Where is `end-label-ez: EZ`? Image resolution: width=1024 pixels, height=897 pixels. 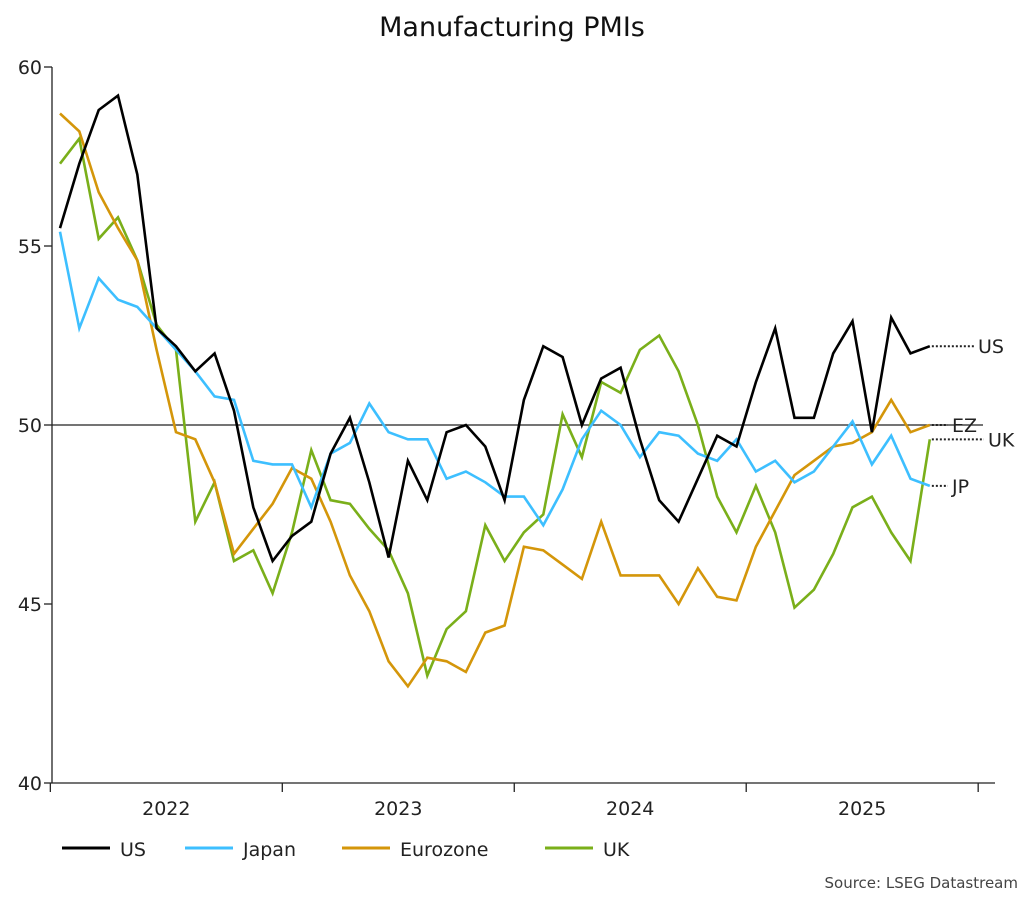
end-label-ez: EZ is located at coordinates (964, 426).